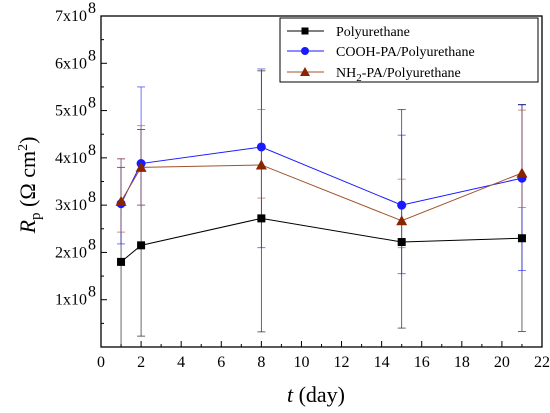  What do you see at coordinates (305, 31) in the screenshot?
I see `legend-square-marker` at bounding box center [305, 31].